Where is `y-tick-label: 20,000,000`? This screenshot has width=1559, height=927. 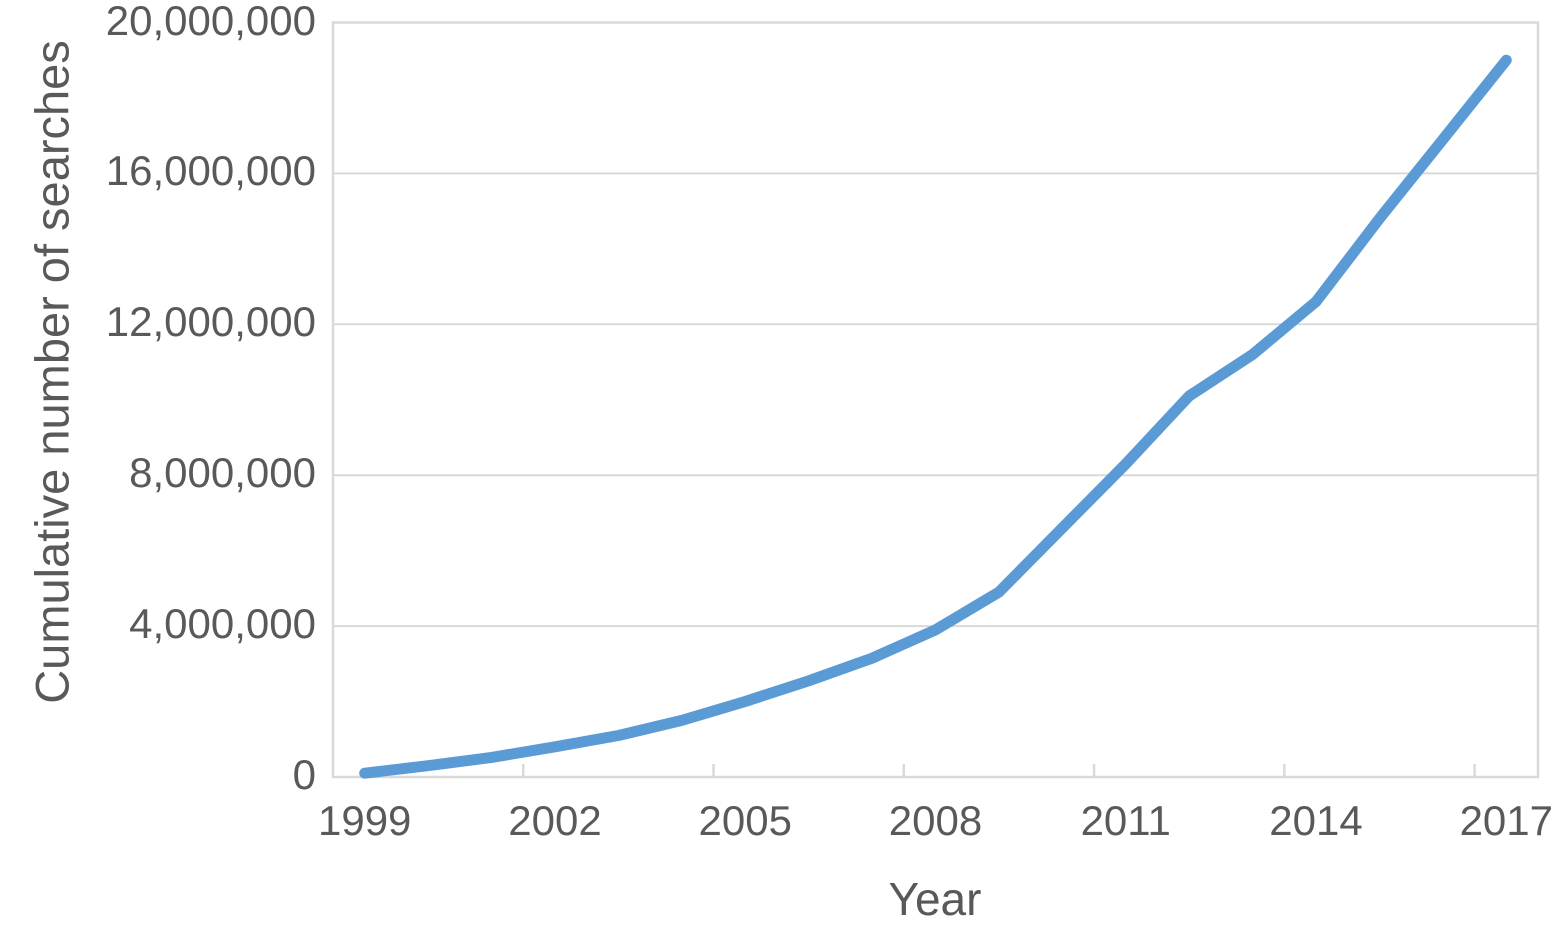
y-tick-label: 20,000,000 is located at coordinates (210, 22).